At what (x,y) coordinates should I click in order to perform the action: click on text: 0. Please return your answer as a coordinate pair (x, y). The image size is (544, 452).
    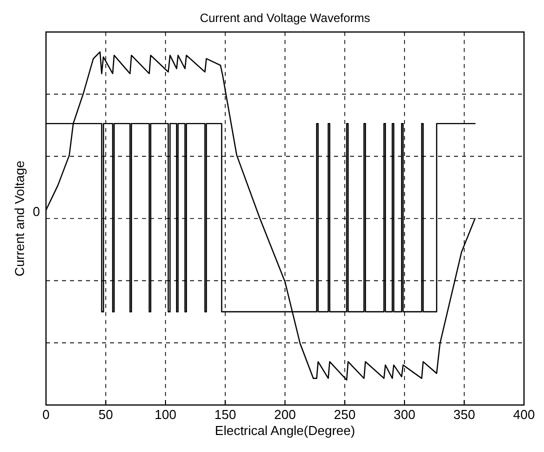
    Looking at the image, I should click on (36, 211).